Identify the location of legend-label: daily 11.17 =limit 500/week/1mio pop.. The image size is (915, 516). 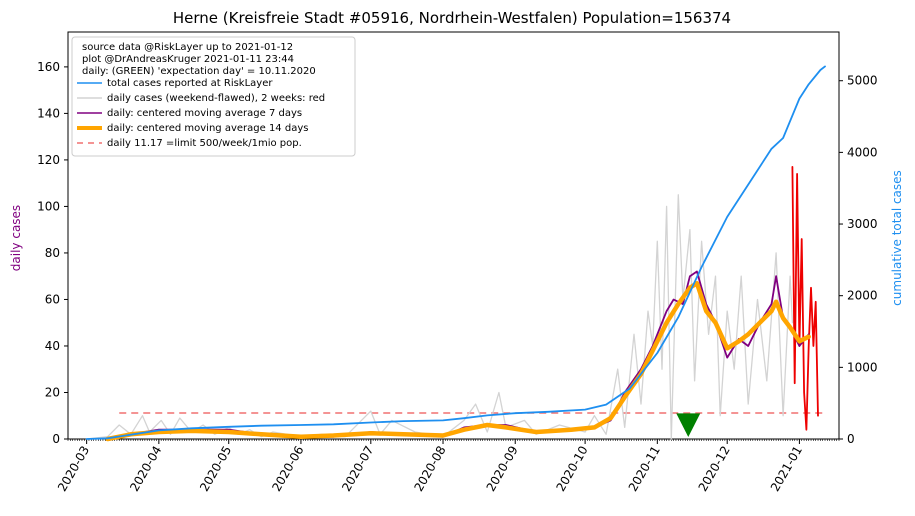
(204, 143).